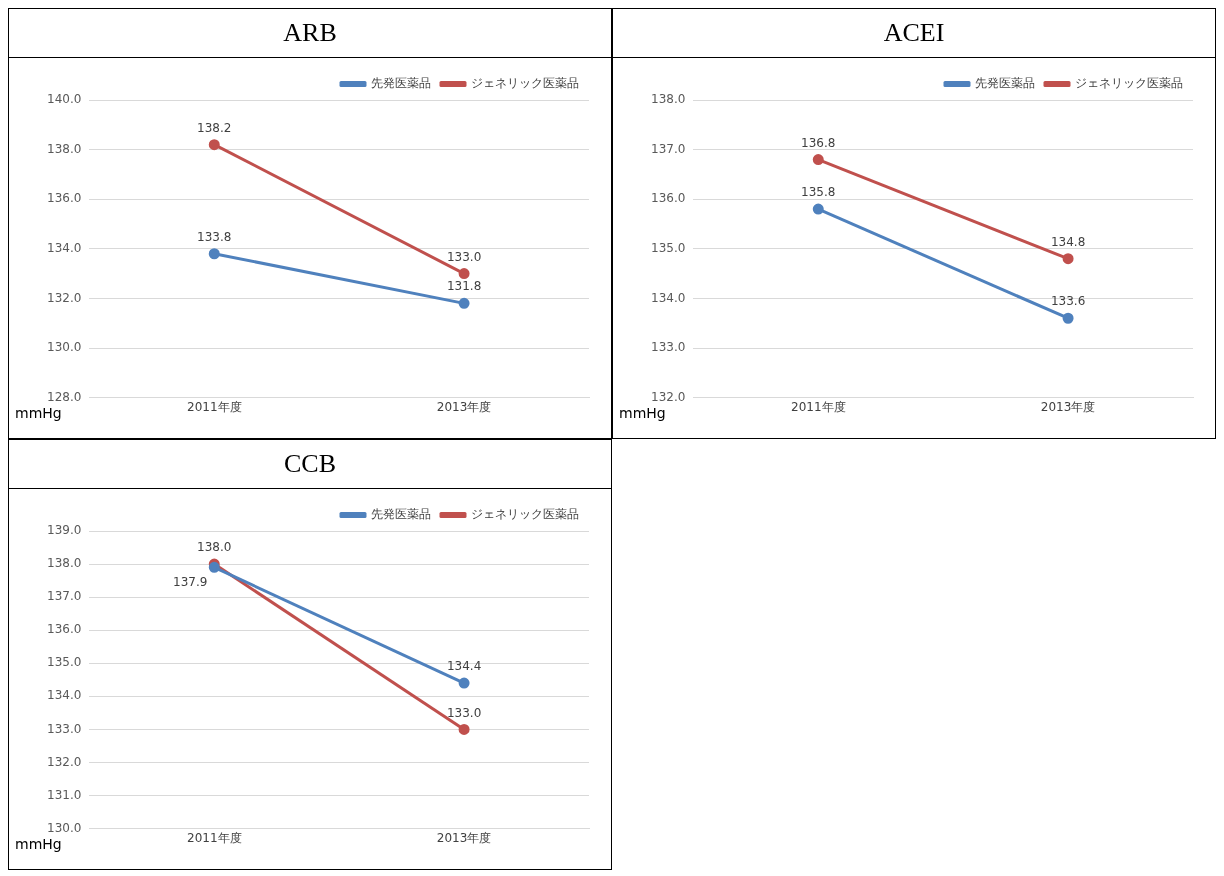  What do you see at coordinates (464, 286) in the screenshot?
I see `data-label: 131.8` at bounding box center [464, 286].